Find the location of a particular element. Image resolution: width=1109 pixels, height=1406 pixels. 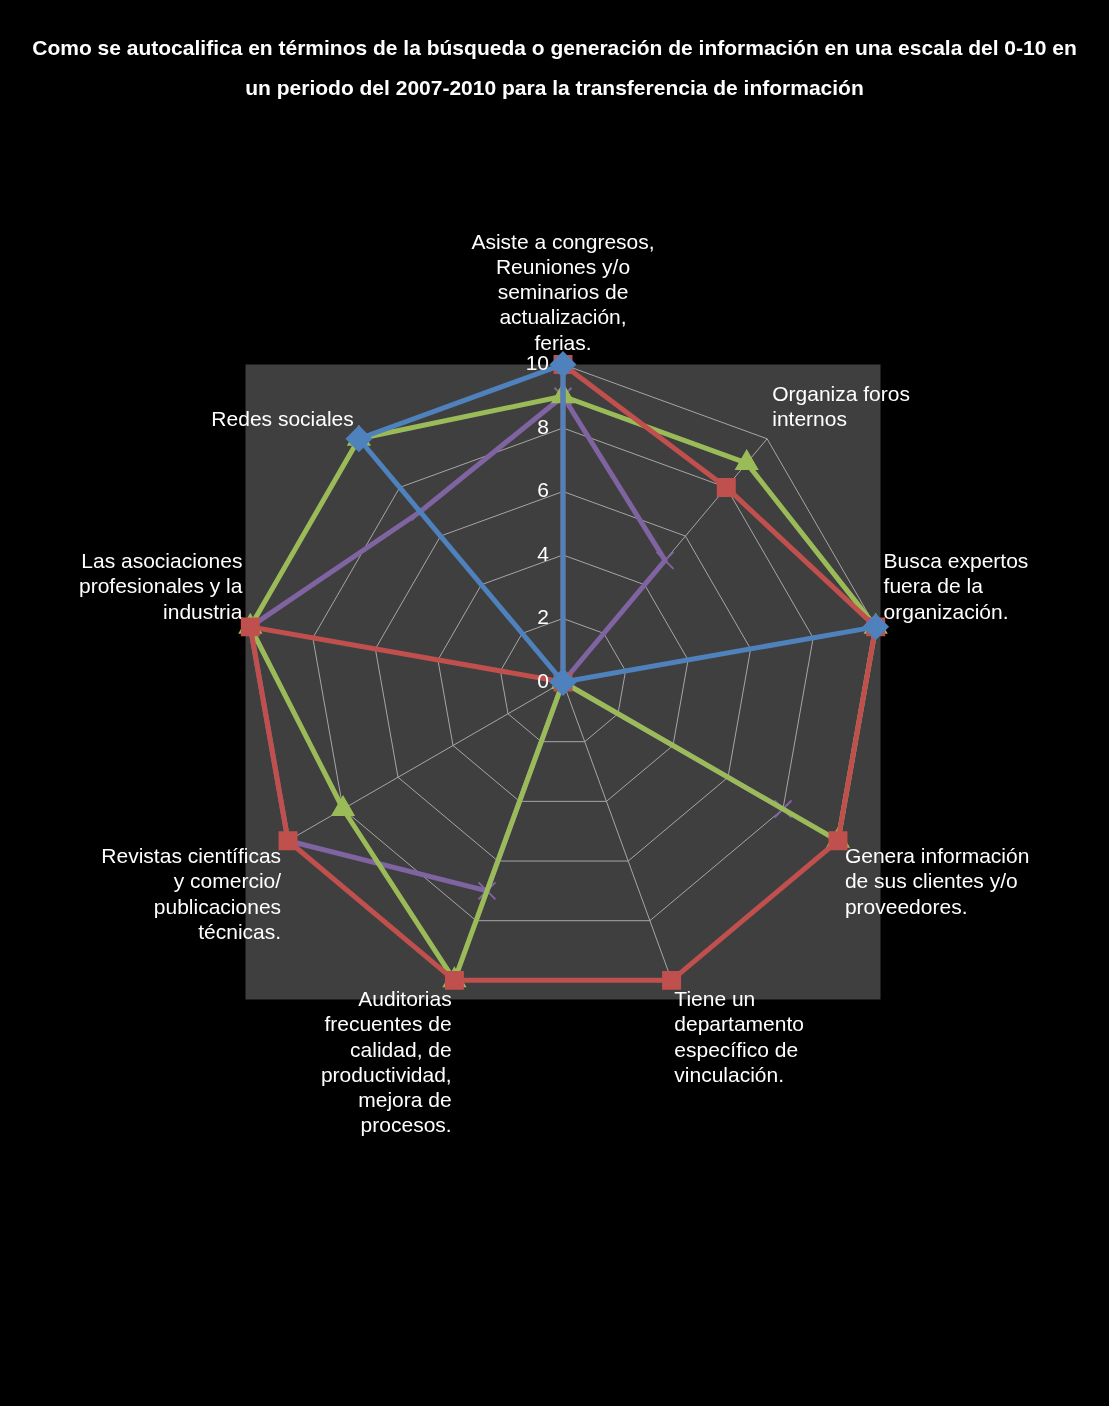

y-tick-label: 2 is located at coordinates (543, 617).